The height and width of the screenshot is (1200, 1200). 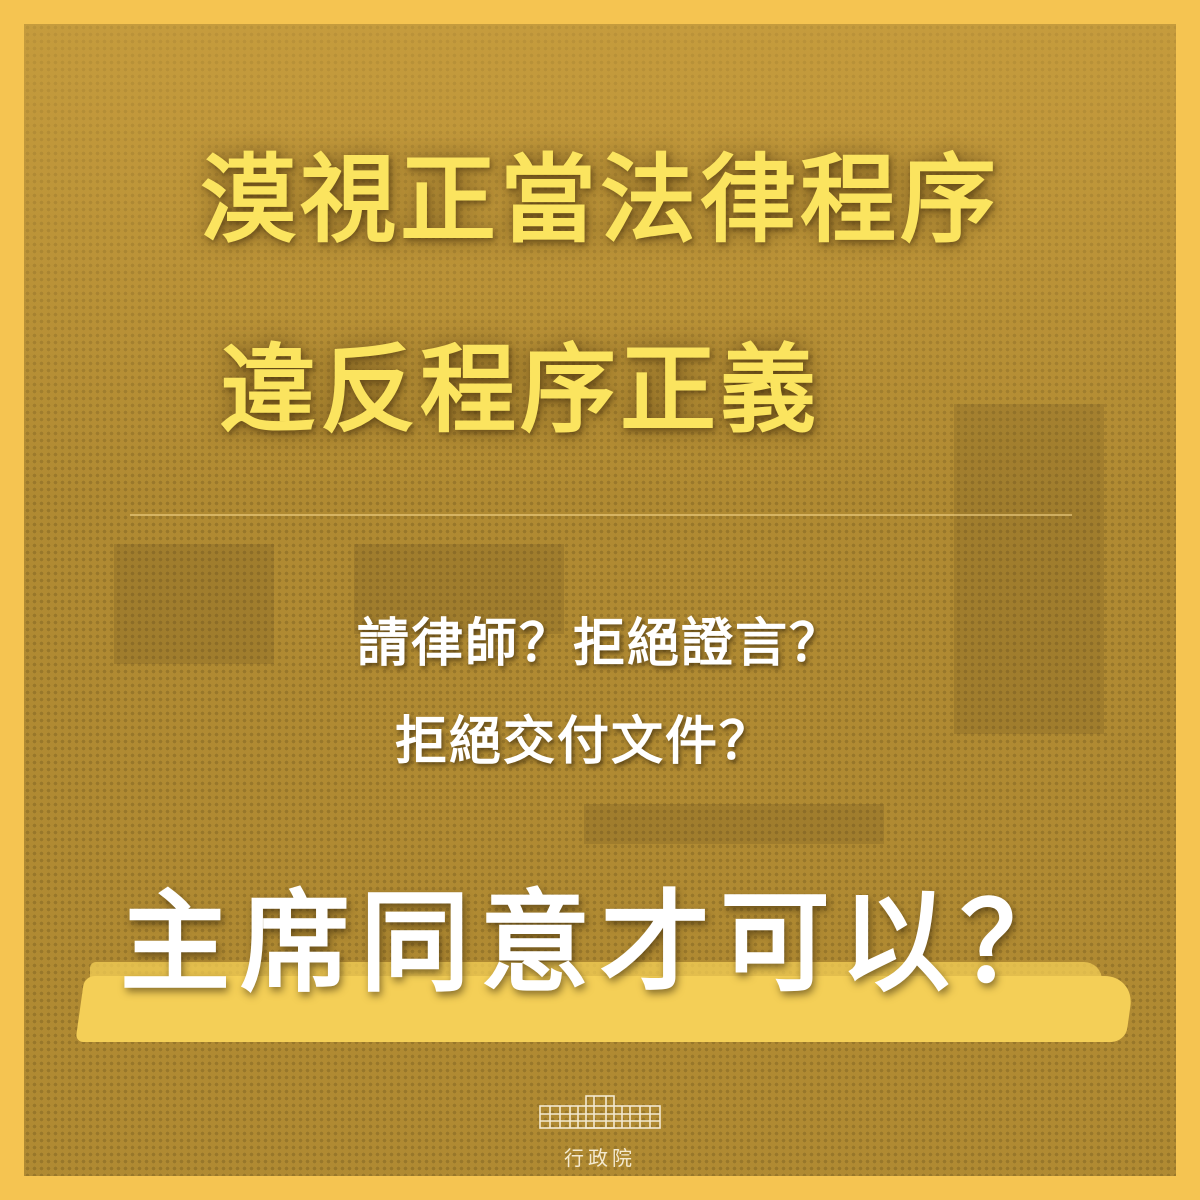 I want to click on executive-yuan-building-icon, so click(x=600, y=1112).